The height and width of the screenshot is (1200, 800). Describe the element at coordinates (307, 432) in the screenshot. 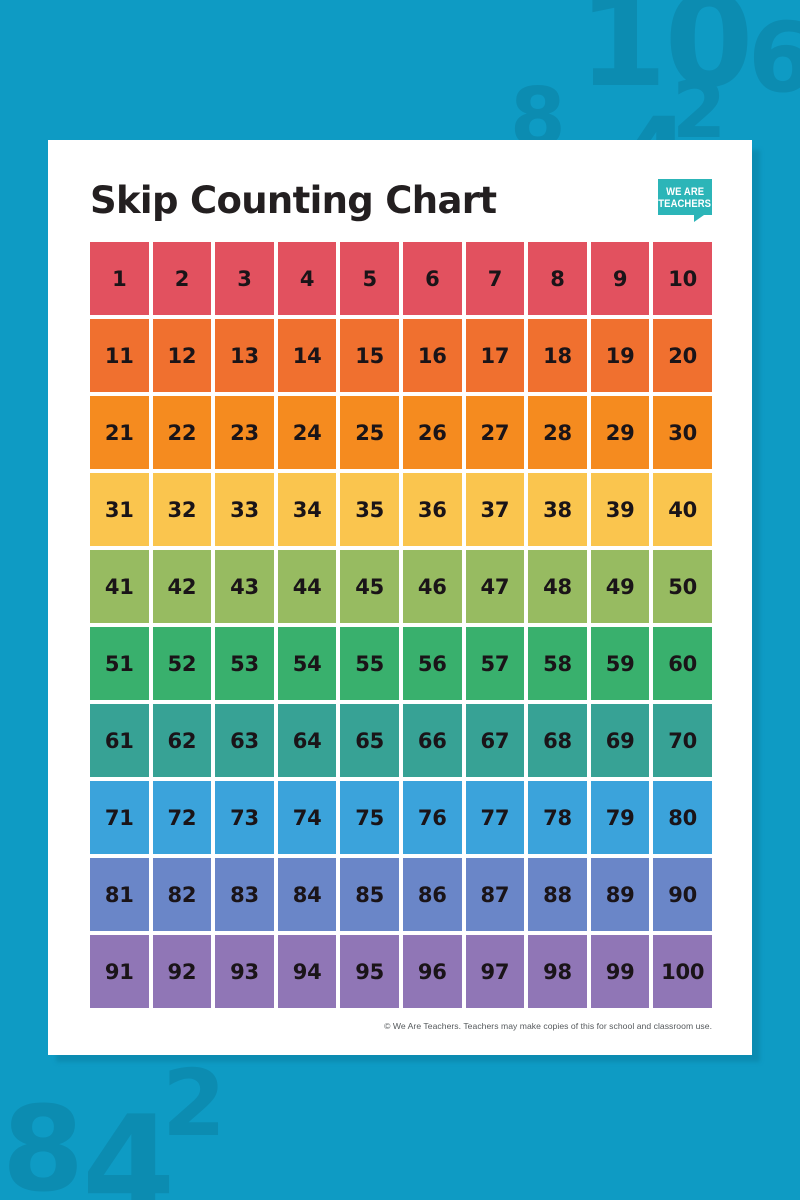

I see `number-cell-24: 24` at that location.